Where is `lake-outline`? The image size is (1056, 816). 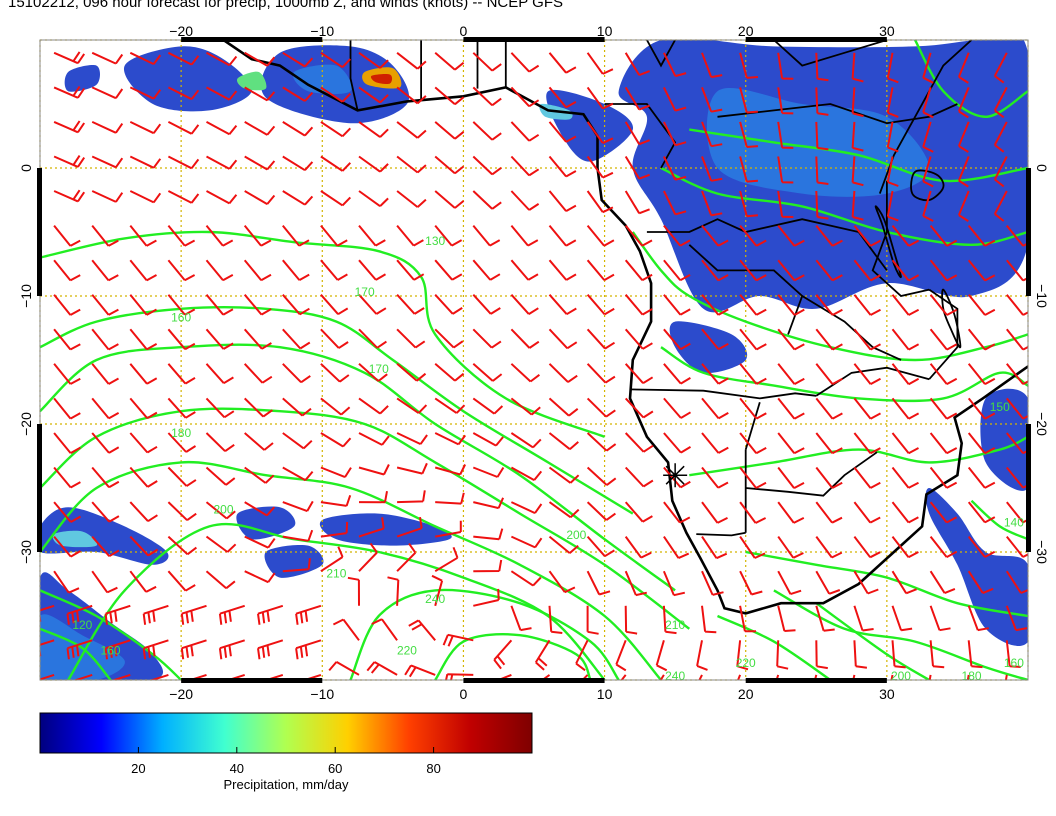 lake-outline is located at coordinates (927, 185).